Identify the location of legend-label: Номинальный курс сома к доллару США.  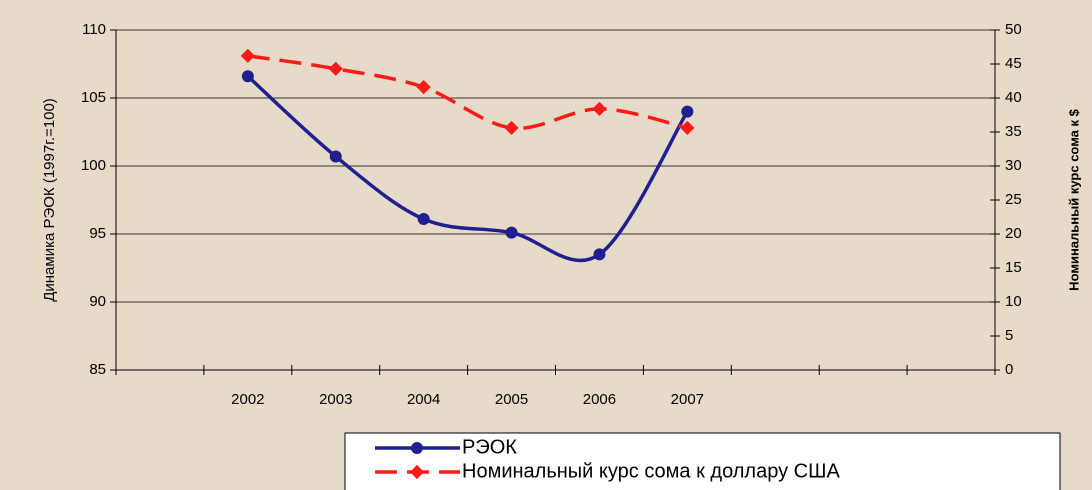
(651, 471).